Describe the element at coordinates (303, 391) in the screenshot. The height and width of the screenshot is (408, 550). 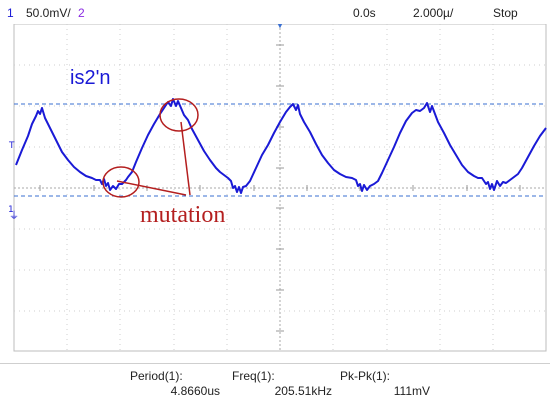
I see `measurement-freq-value: 205.51kHz` at that location.